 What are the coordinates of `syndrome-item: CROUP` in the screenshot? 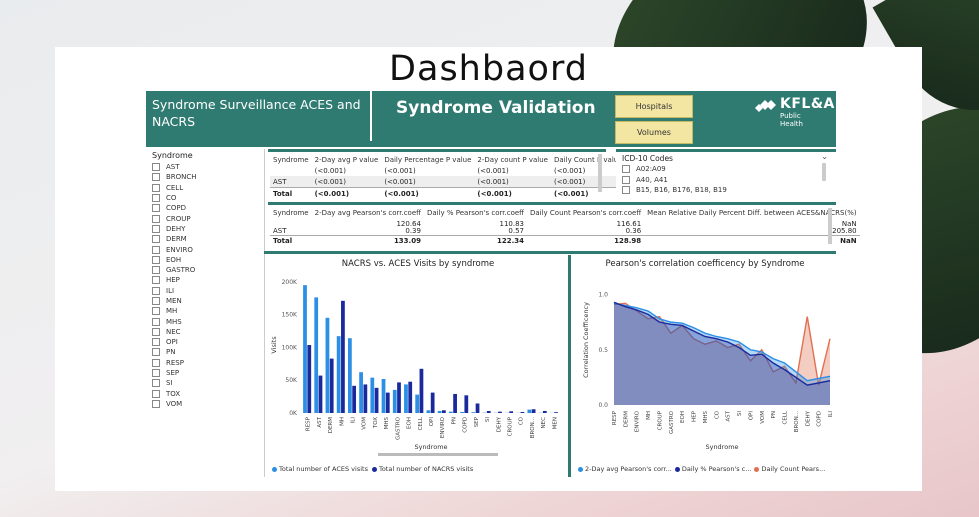 It's located at (205, 218).